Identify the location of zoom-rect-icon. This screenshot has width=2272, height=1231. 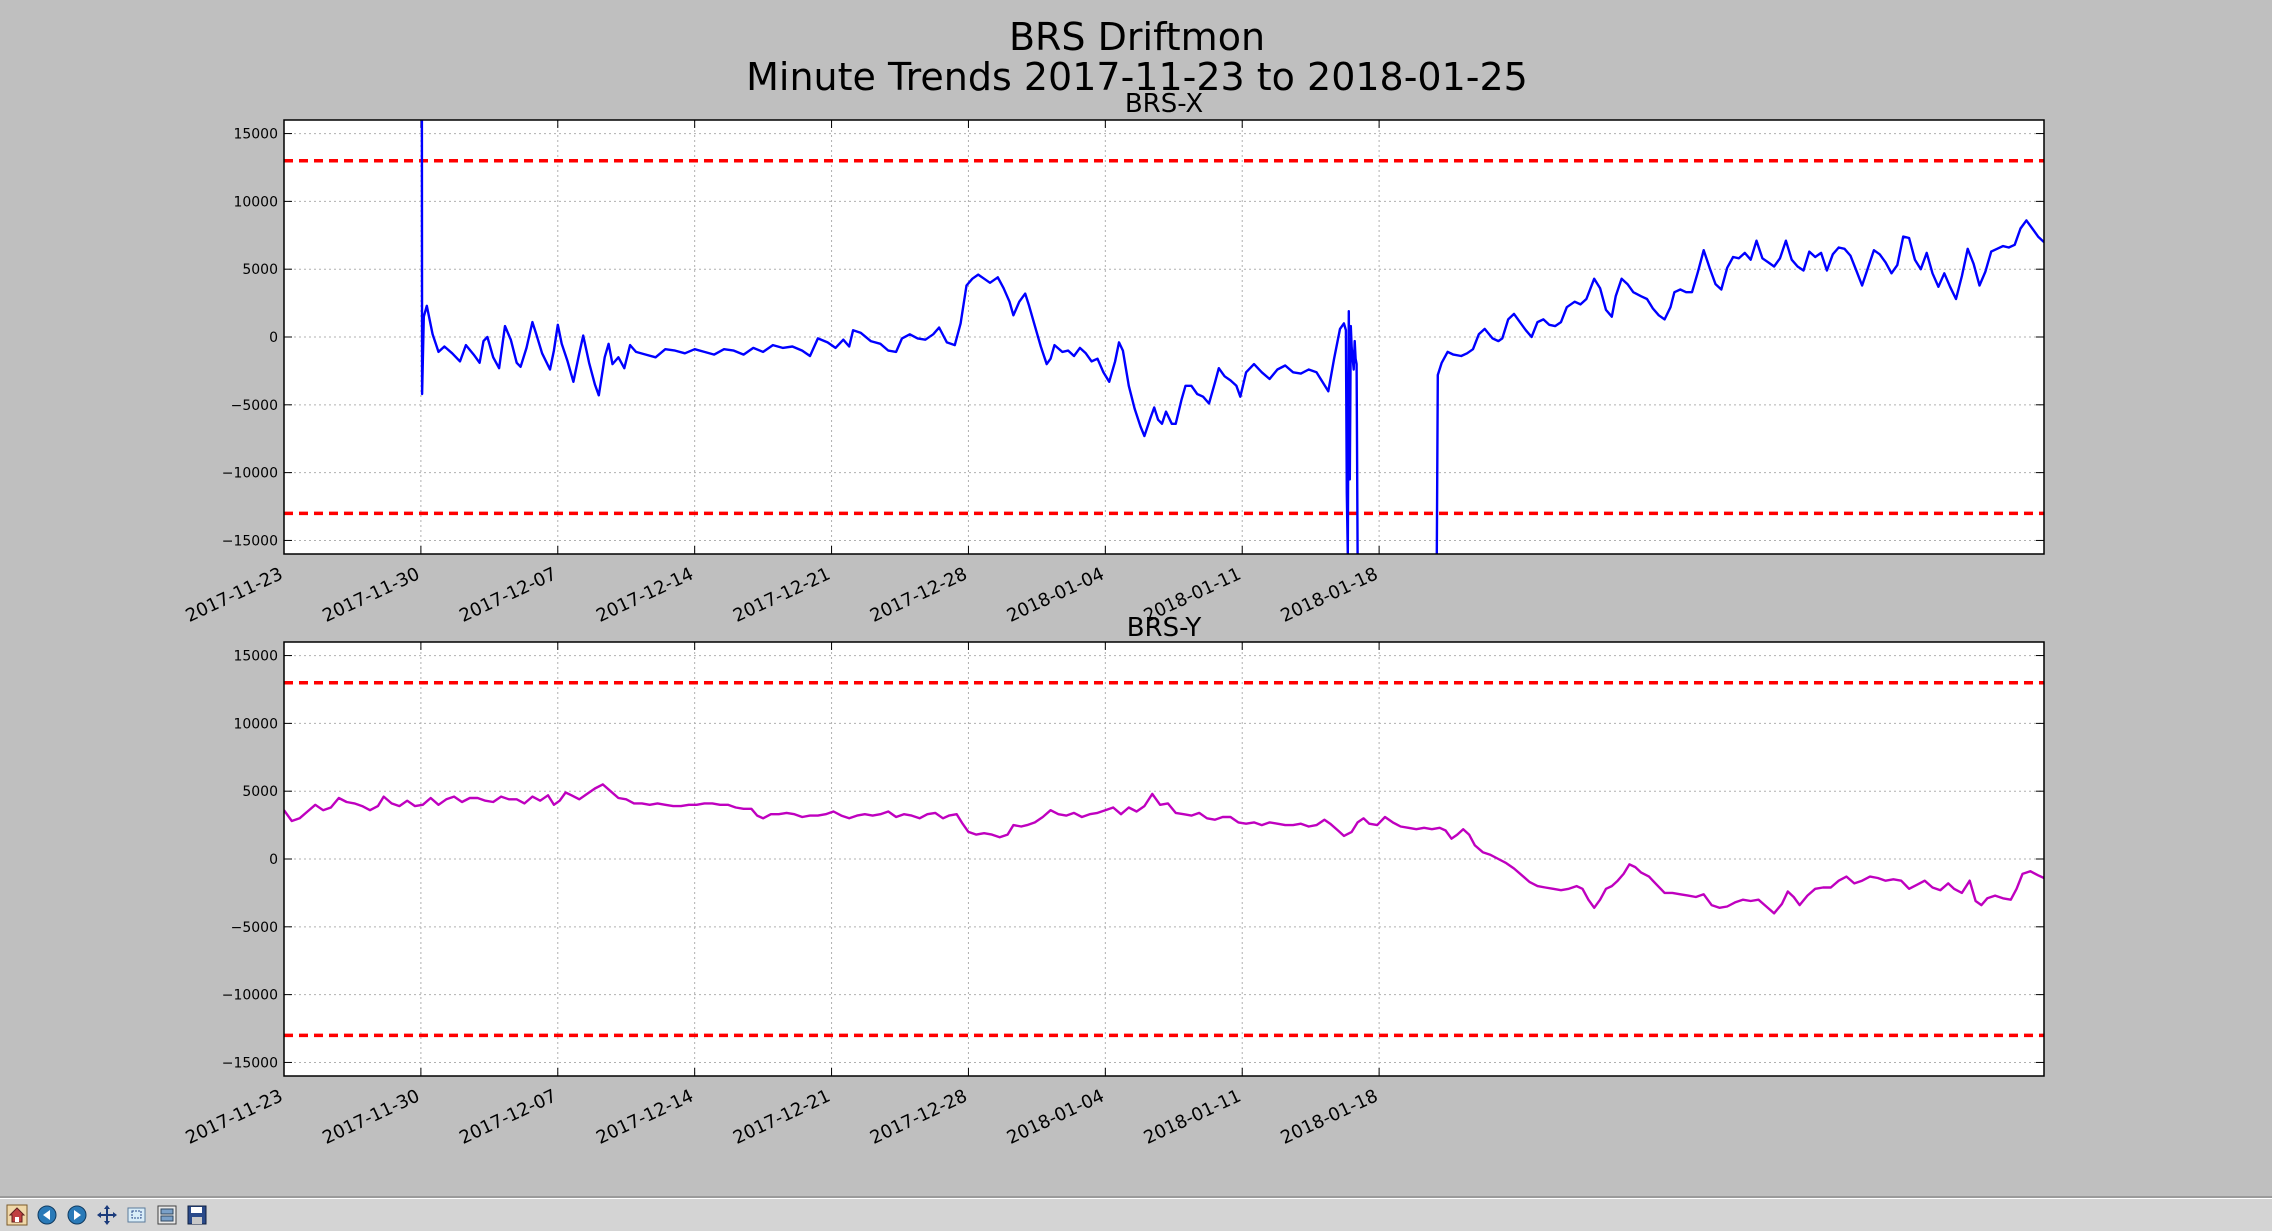
(136, 1215).